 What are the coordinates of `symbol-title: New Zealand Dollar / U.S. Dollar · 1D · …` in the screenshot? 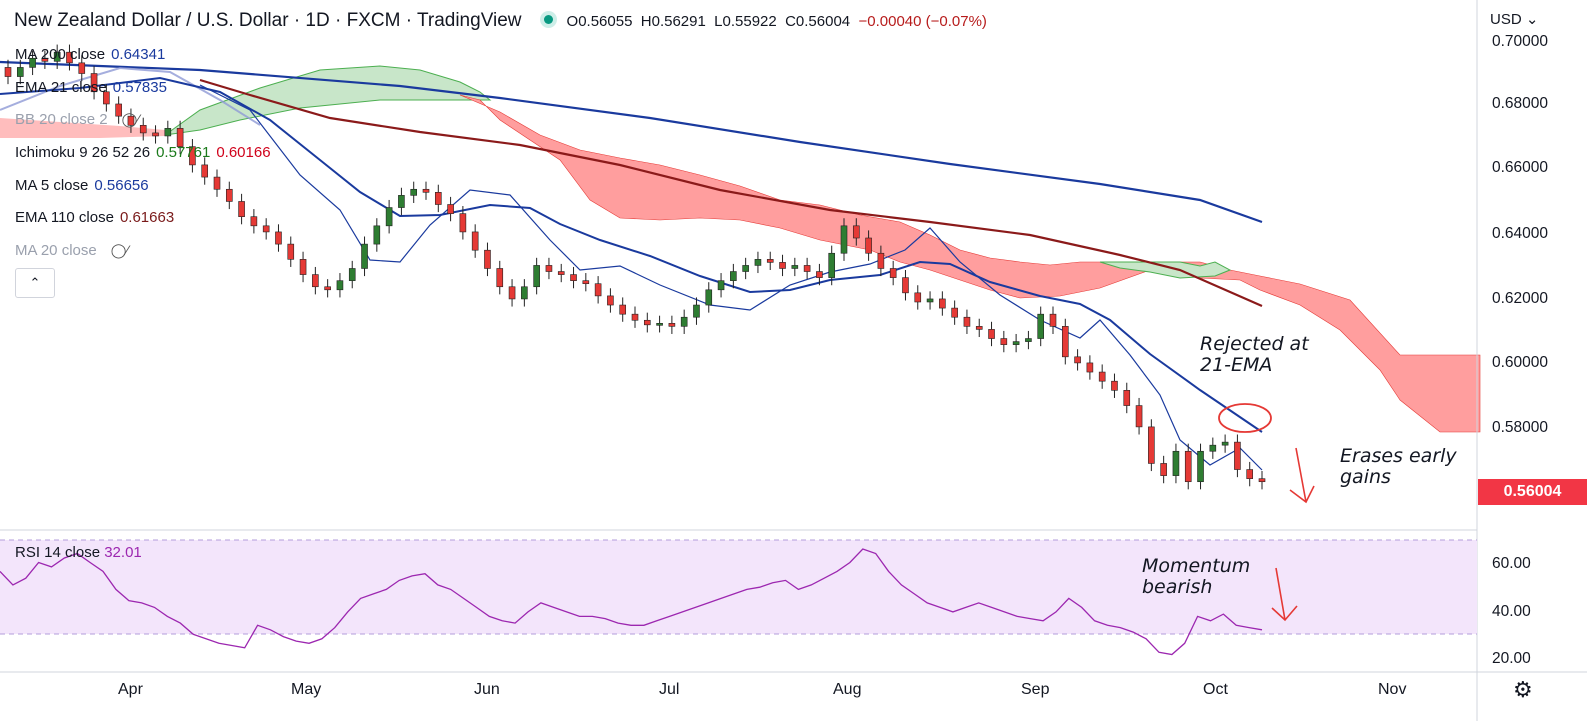 It's located at (268, 20).